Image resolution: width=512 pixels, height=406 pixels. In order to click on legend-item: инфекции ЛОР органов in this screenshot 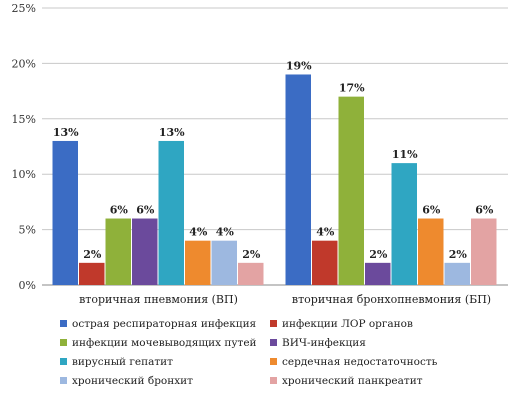, I will do `click(341, 324)`.